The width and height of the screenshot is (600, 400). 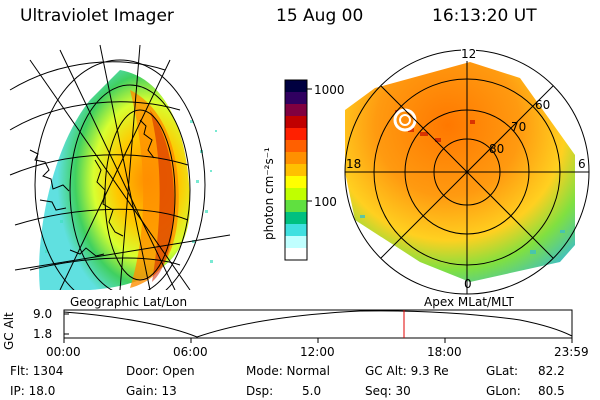 What do you see at coordinates (497, 149) in the screenshot?
I see `lat-label-80: 80` at bounding box center [497, 149].